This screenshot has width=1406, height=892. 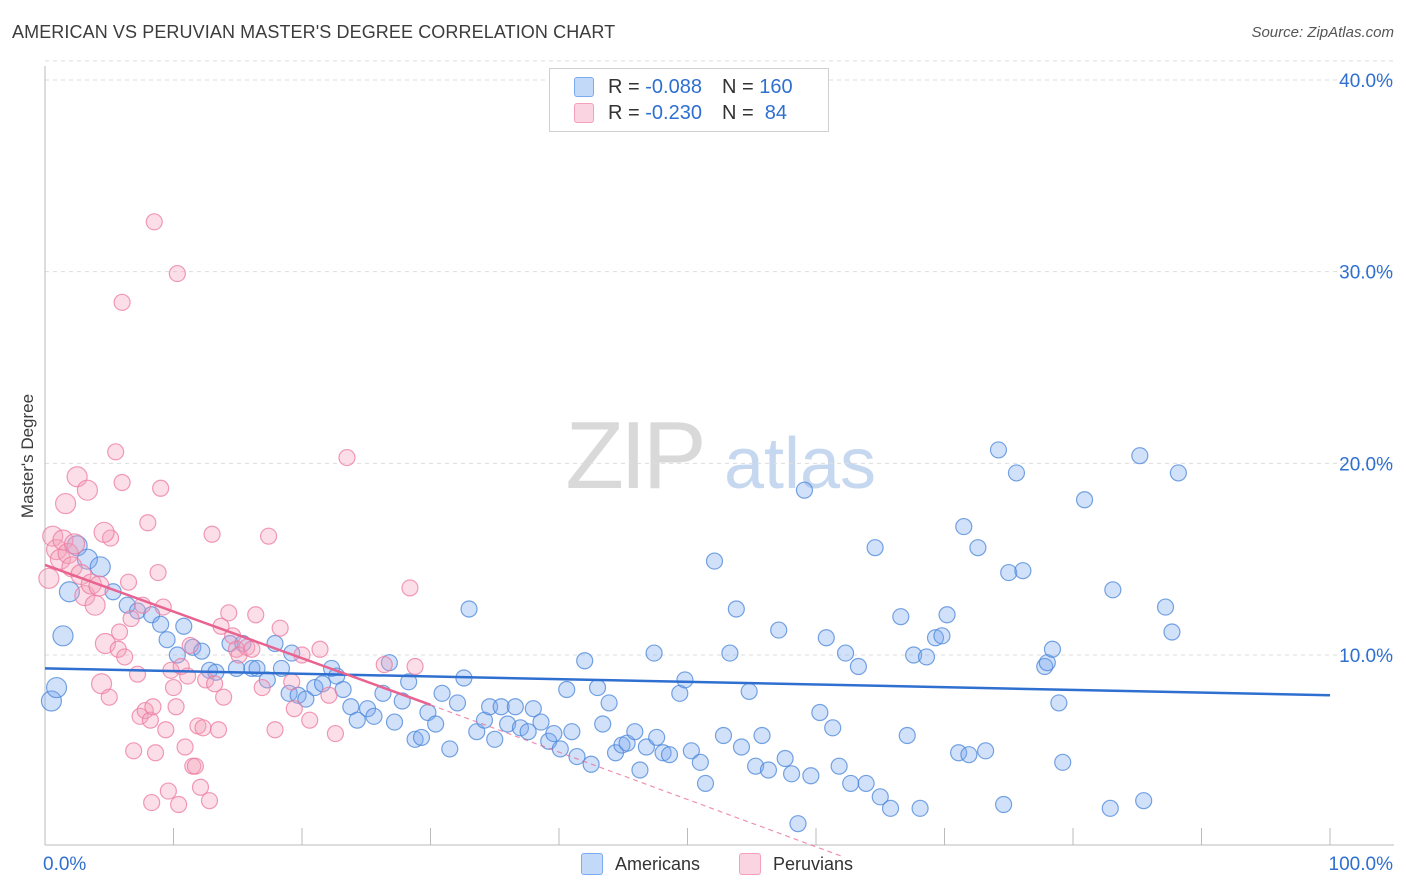 I want to click on y-tick-labels: 10.0% 20.0% 30.0% 40.0%, so click(x=1366, y=369).